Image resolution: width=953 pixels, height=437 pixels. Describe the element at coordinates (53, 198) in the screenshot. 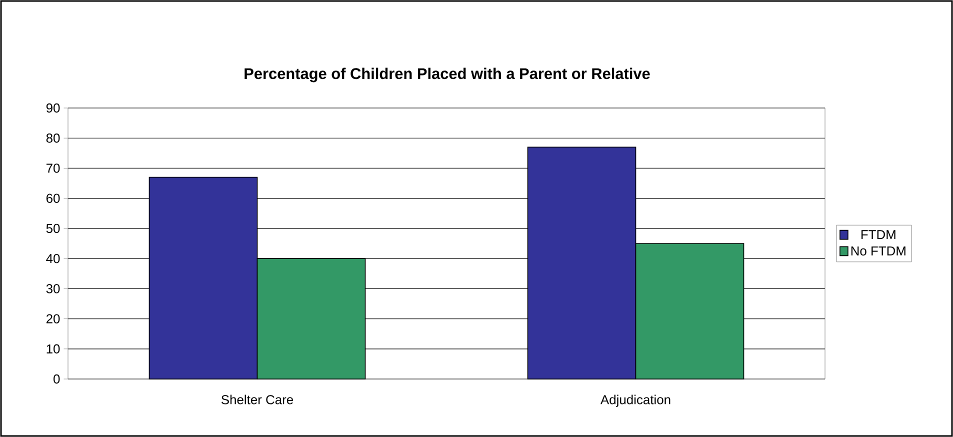

I see `y-tick-label: 60` at that location.